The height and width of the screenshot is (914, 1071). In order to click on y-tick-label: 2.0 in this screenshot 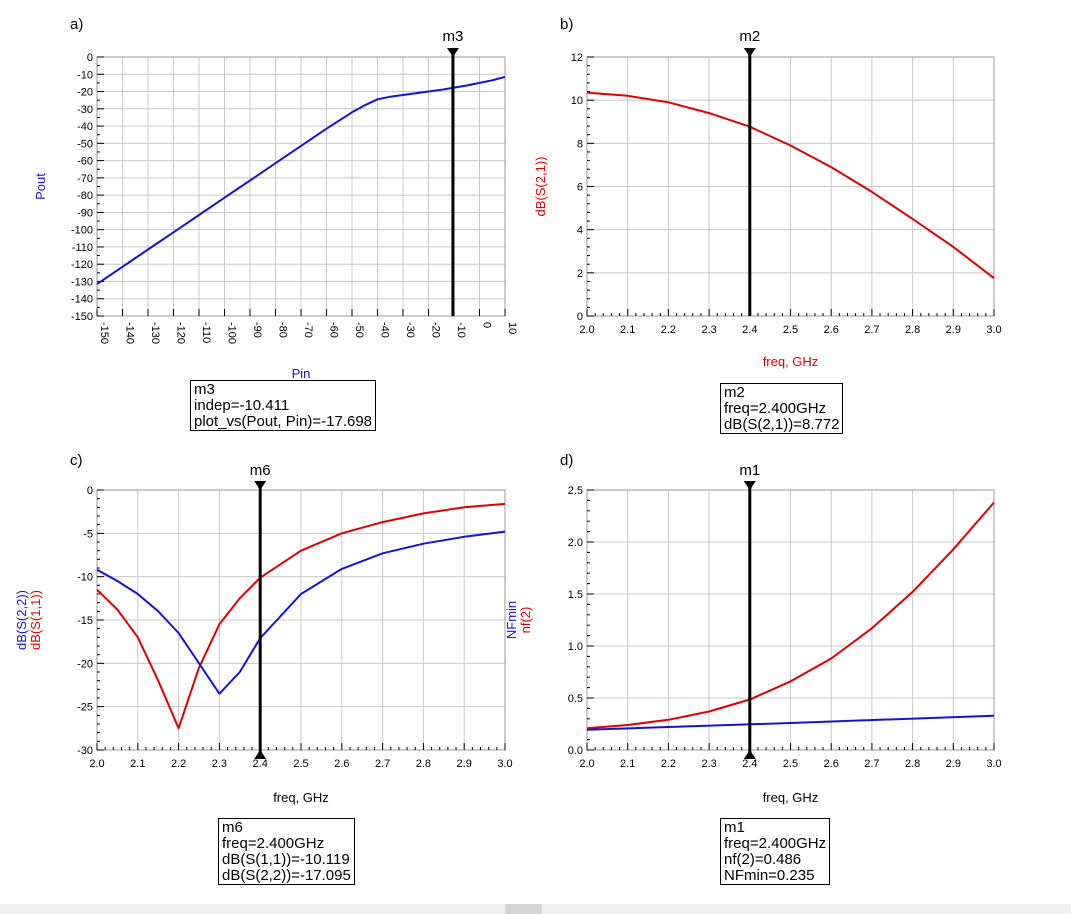, I will do `click(575, 543)`.